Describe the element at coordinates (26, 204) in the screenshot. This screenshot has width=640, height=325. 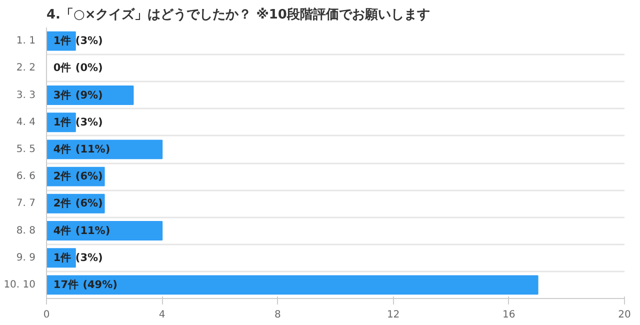
I see `y-tick-label: 7. 7` at that location.